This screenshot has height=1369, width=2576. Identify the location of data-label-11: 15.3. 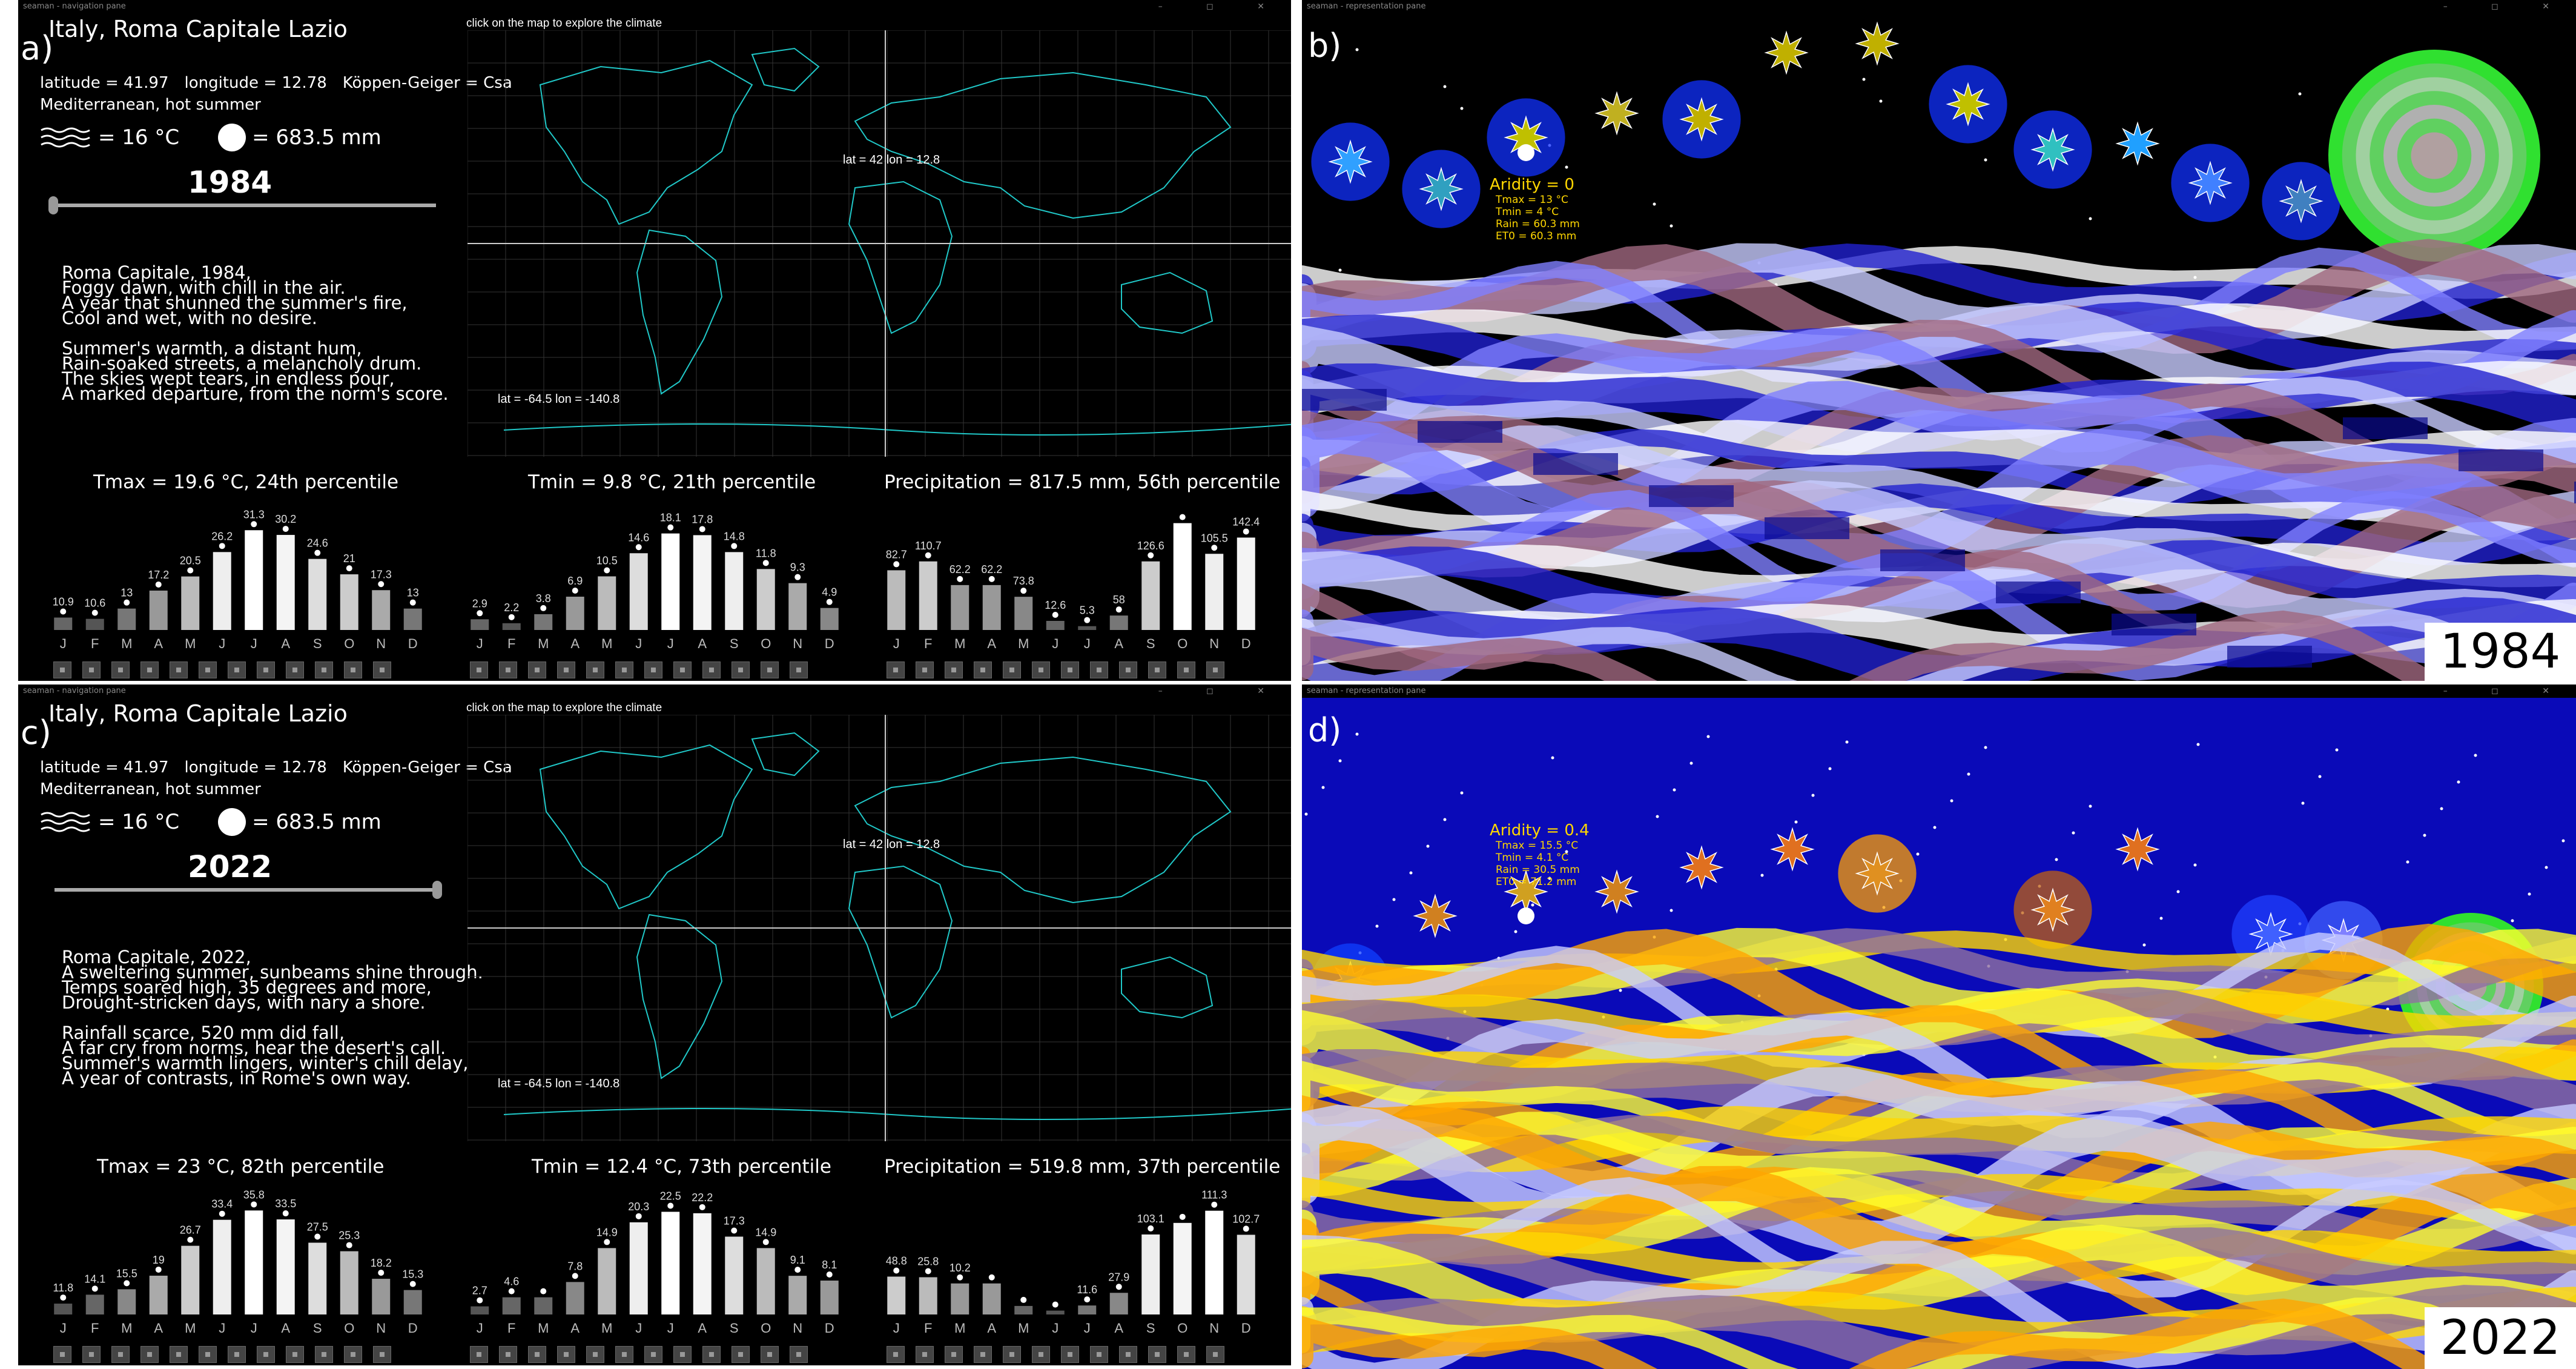
(412, 1274).